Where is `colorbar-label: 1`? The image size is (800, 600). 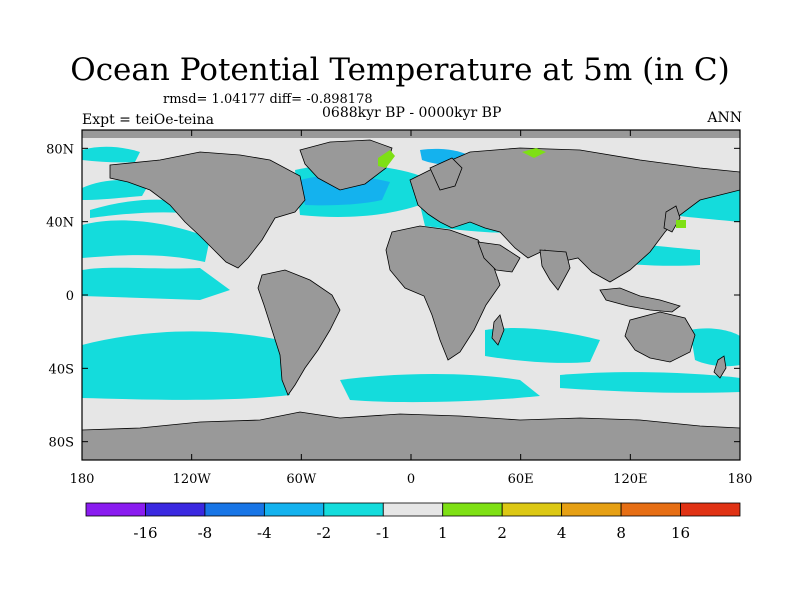 colorbar-label: 1 is located at coordinates (443, 533).